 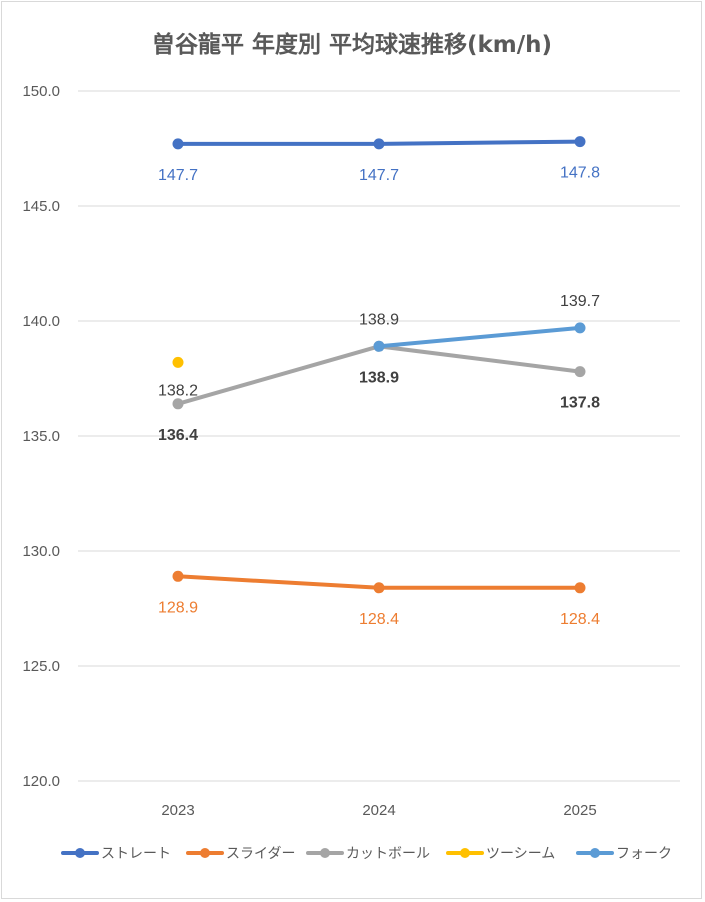 I want to click on x-tick-label: 2023, so click(x=177, y=810).